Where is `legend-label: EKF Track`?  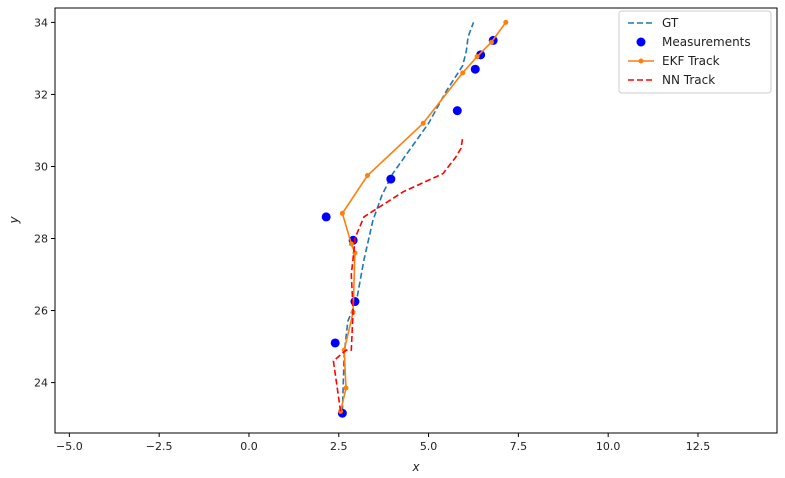
legend-label: EKF Track is located at coordinates (691, 61).